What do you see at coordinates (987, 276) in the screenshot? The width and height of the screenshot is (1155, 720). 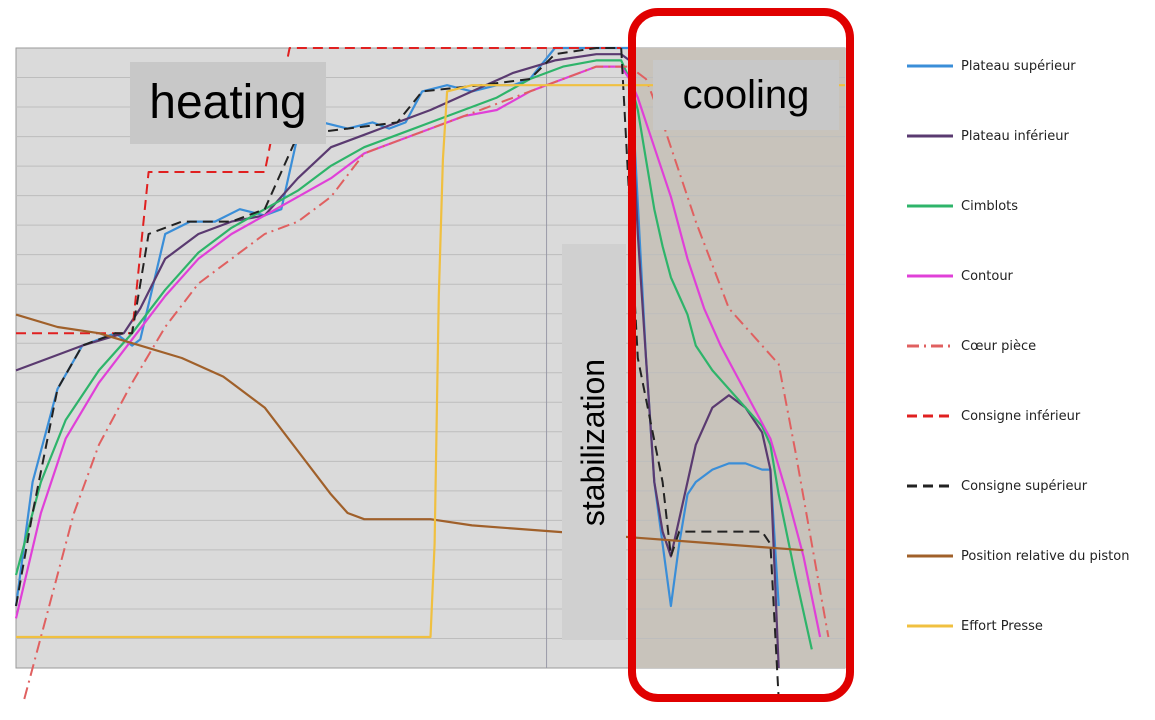 I see `legend-label: Contour` at bounding box center [987, 276].